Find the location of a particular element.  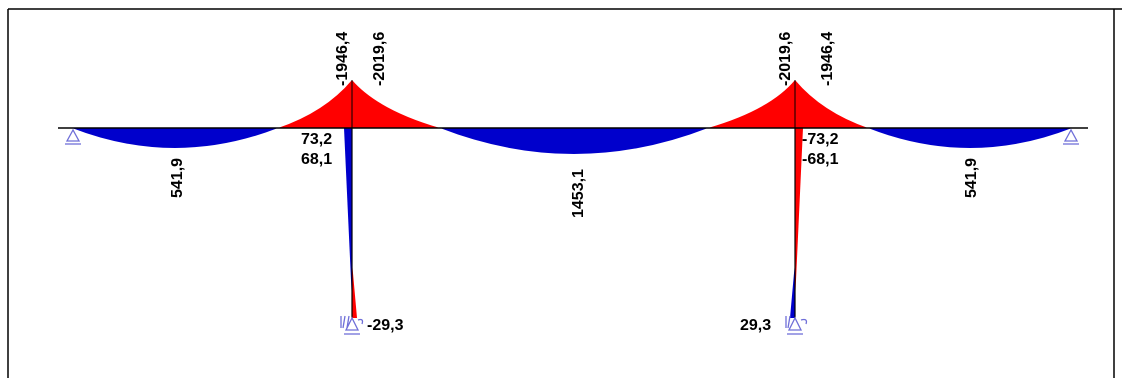

span3-positive-area is located at coordinates (970, 138).